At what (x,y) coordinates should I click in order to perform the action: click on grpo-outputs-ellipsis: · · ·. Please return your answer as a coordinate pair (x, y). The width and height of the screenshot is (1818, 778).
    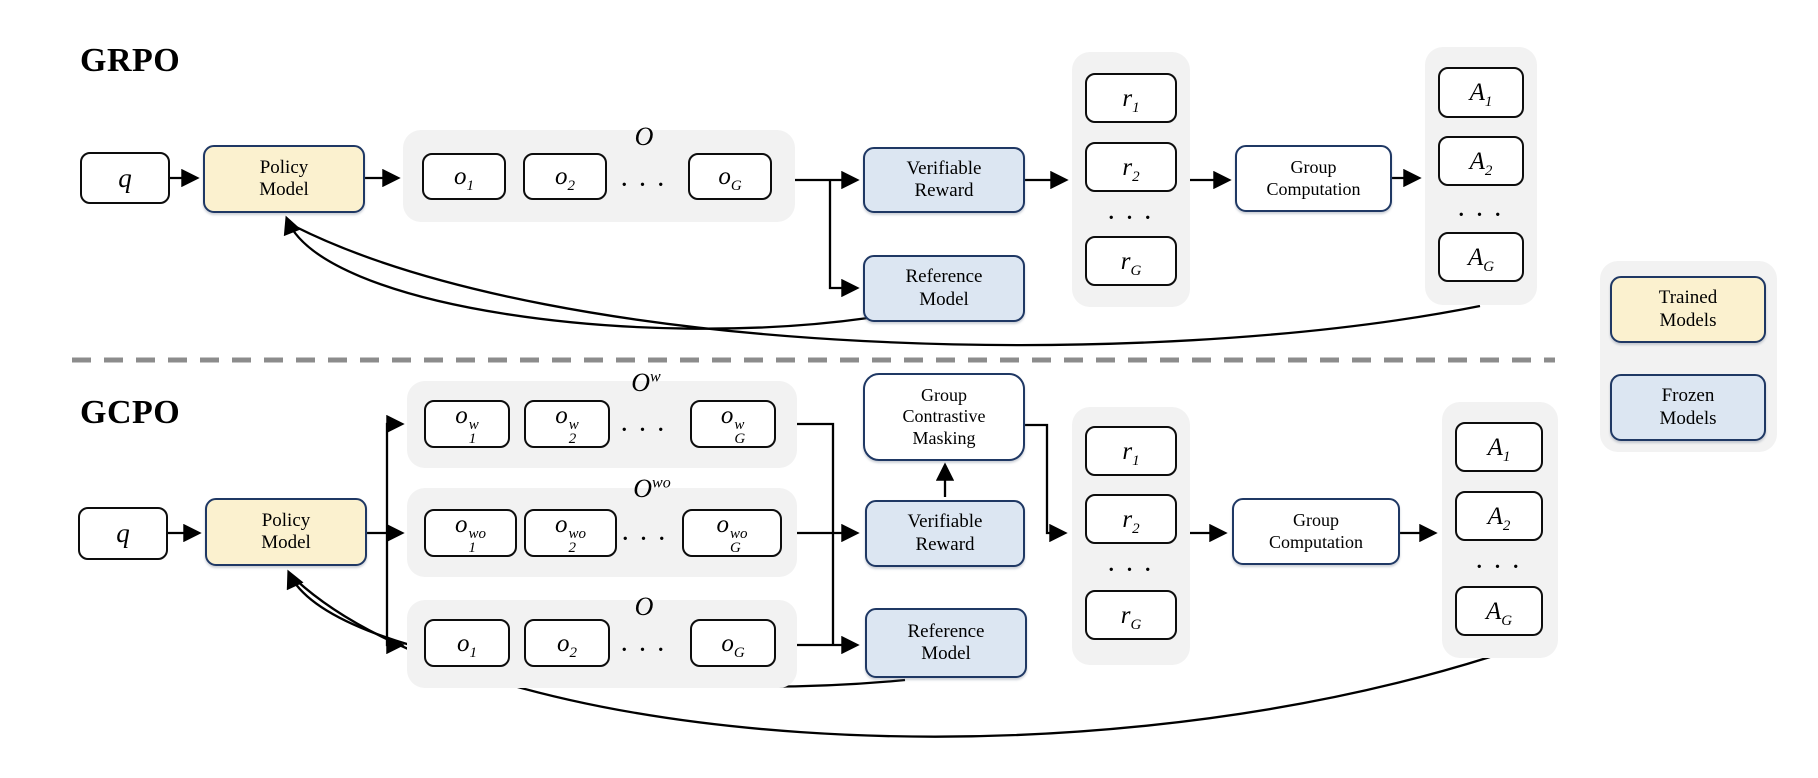
    Looking at the image, I should click on (644, 184).